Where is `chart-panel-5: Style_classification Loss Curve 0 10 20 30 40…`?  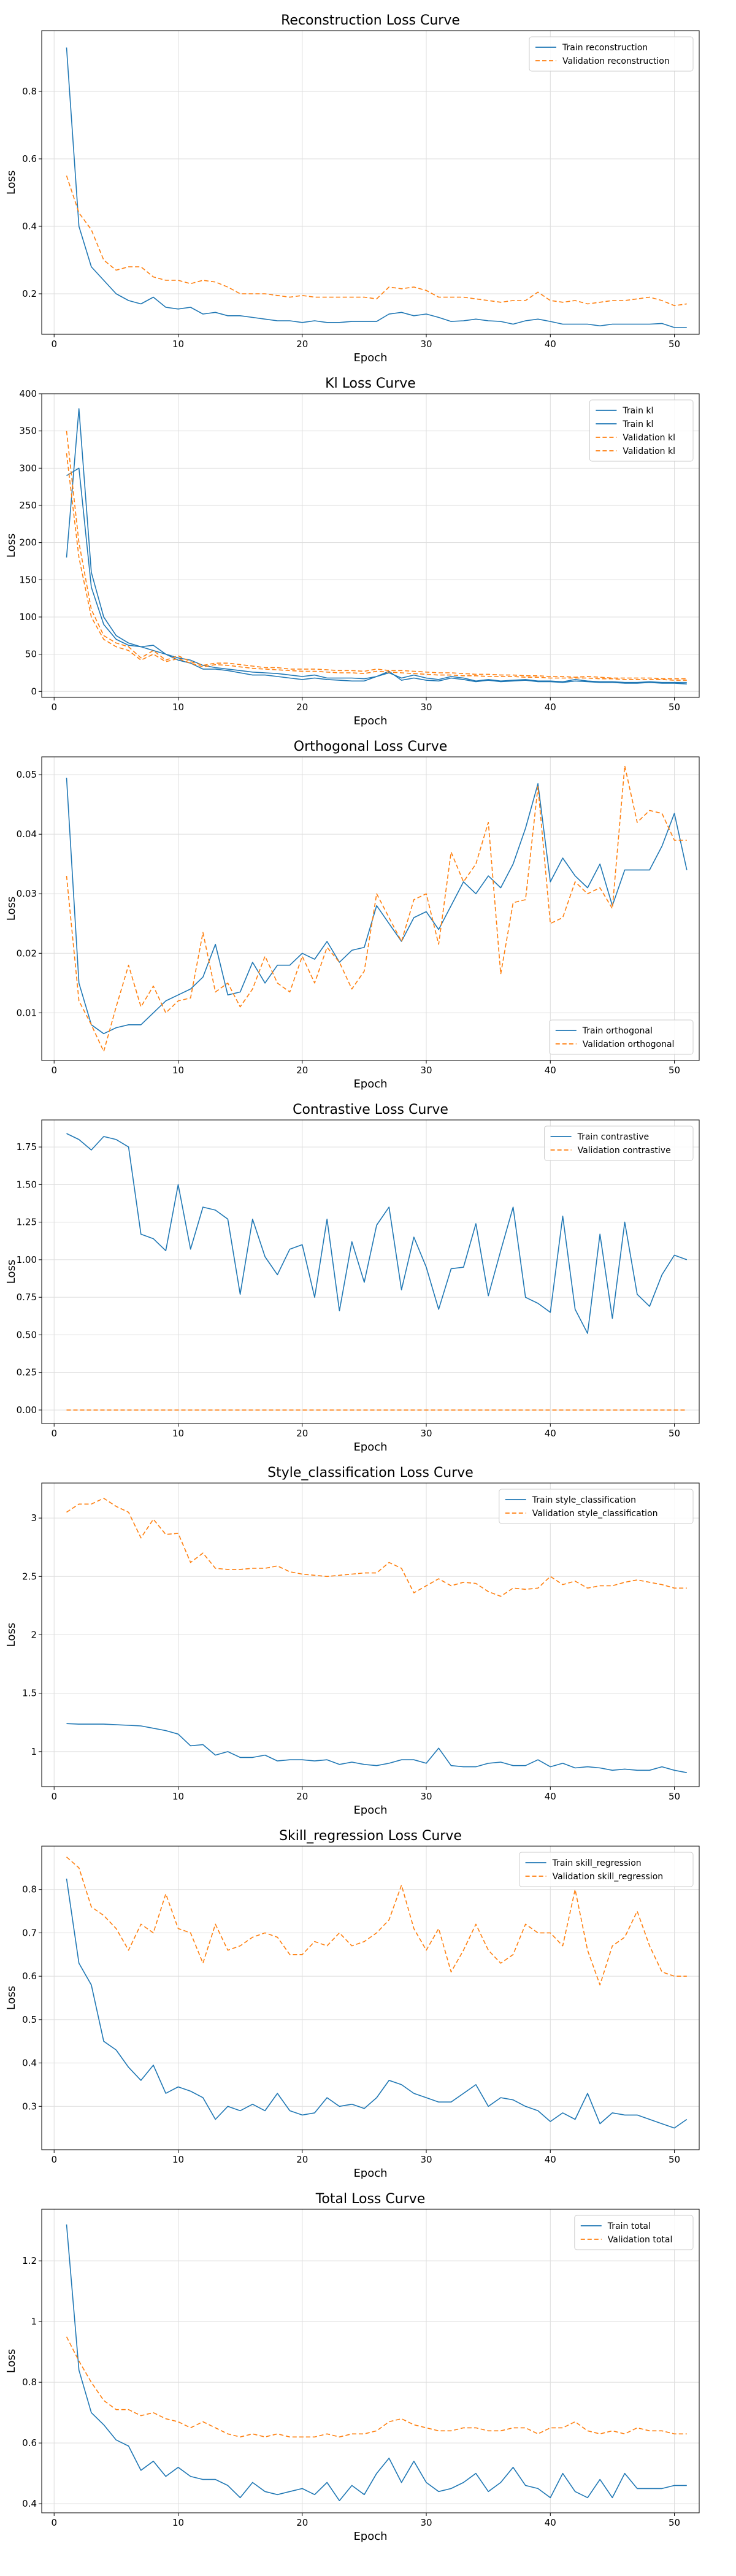 chart-panel-5: Style_classification Loss Curve 0 10 20 30 40… is located at coordinates (352, 1641).